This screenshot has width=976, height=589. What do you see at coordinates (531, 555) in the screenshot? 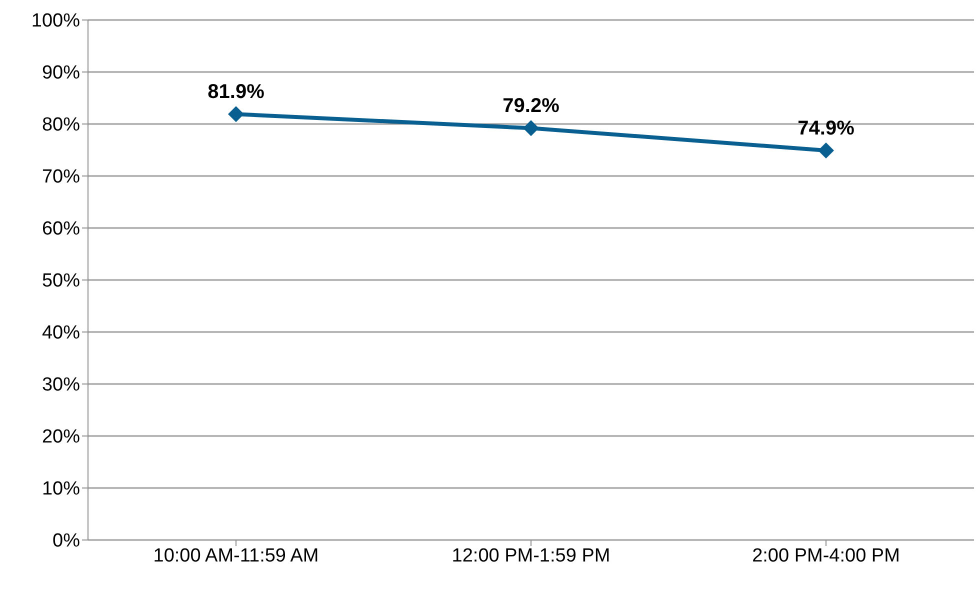
I see `x-tick-label: 12:00 PM-1:59 PM` at bounding box center [531, 555].